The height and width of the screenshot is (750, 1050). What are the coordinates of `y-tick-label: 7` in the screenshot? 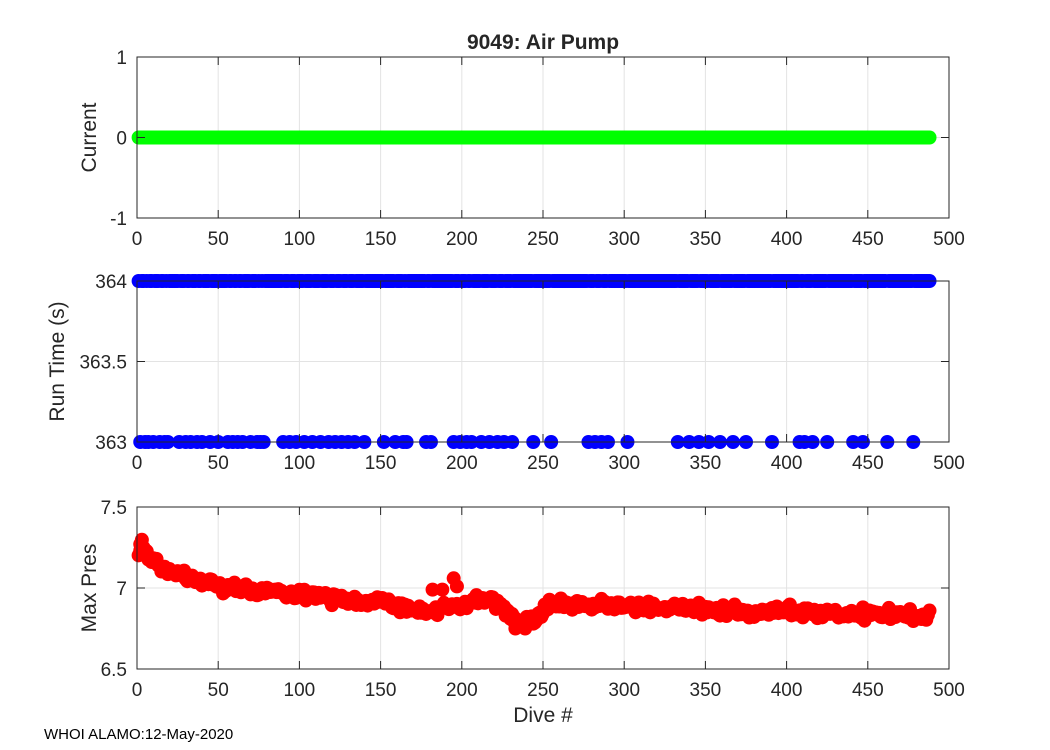 It's located at (121, 589).